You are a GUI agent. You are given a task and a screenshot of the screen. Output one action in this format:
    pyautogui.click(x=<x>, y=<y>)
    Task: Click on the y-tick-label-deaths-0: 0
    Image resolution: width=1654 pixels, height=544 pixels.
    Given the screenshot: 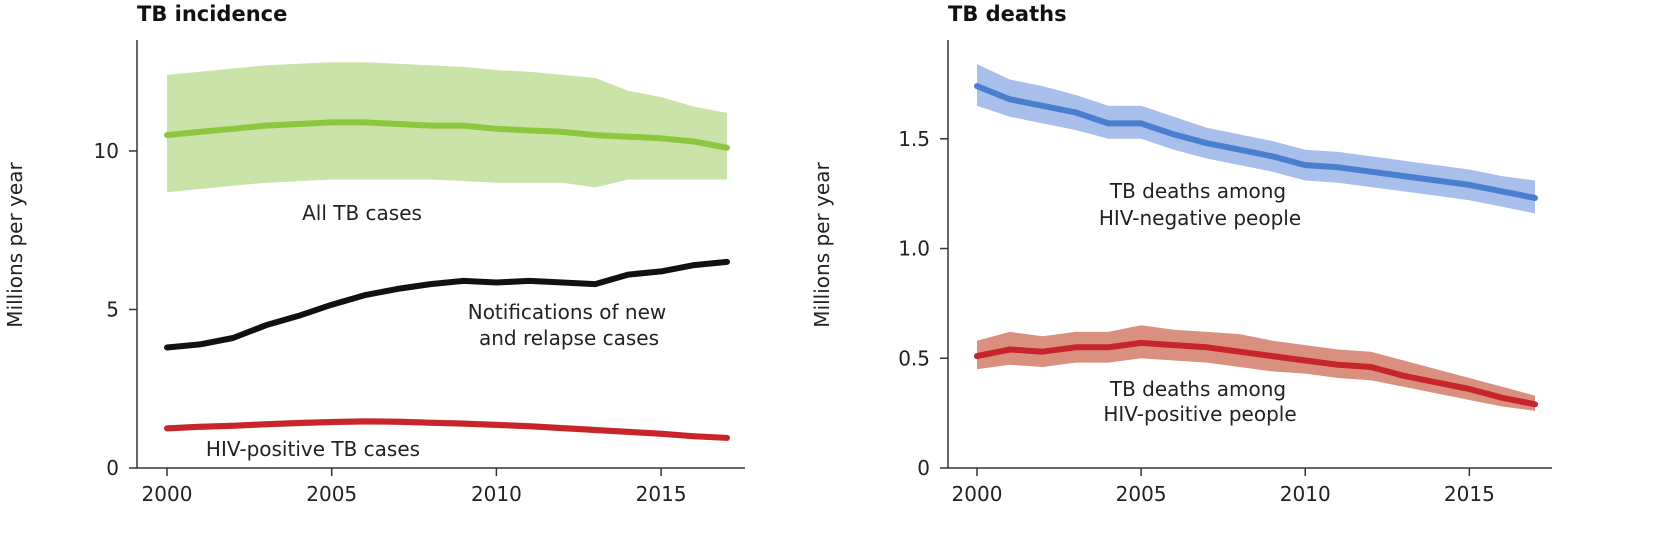 What is the action you would take?
    pyautogui.click(x=923, y=468)
    